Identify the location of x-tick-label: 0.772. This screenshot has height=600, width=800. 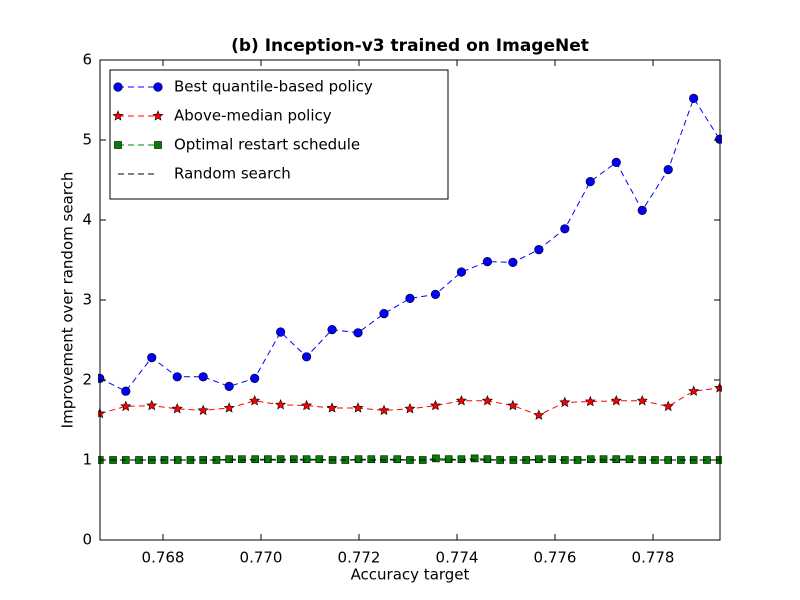
(359, 558).